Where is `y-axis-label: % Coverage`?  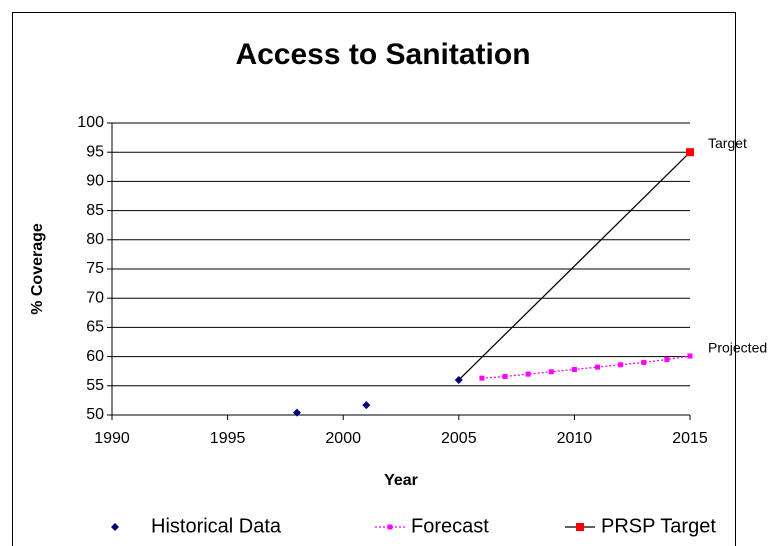 y-axis-label: % Coverage is located at coordinates (37, 269).